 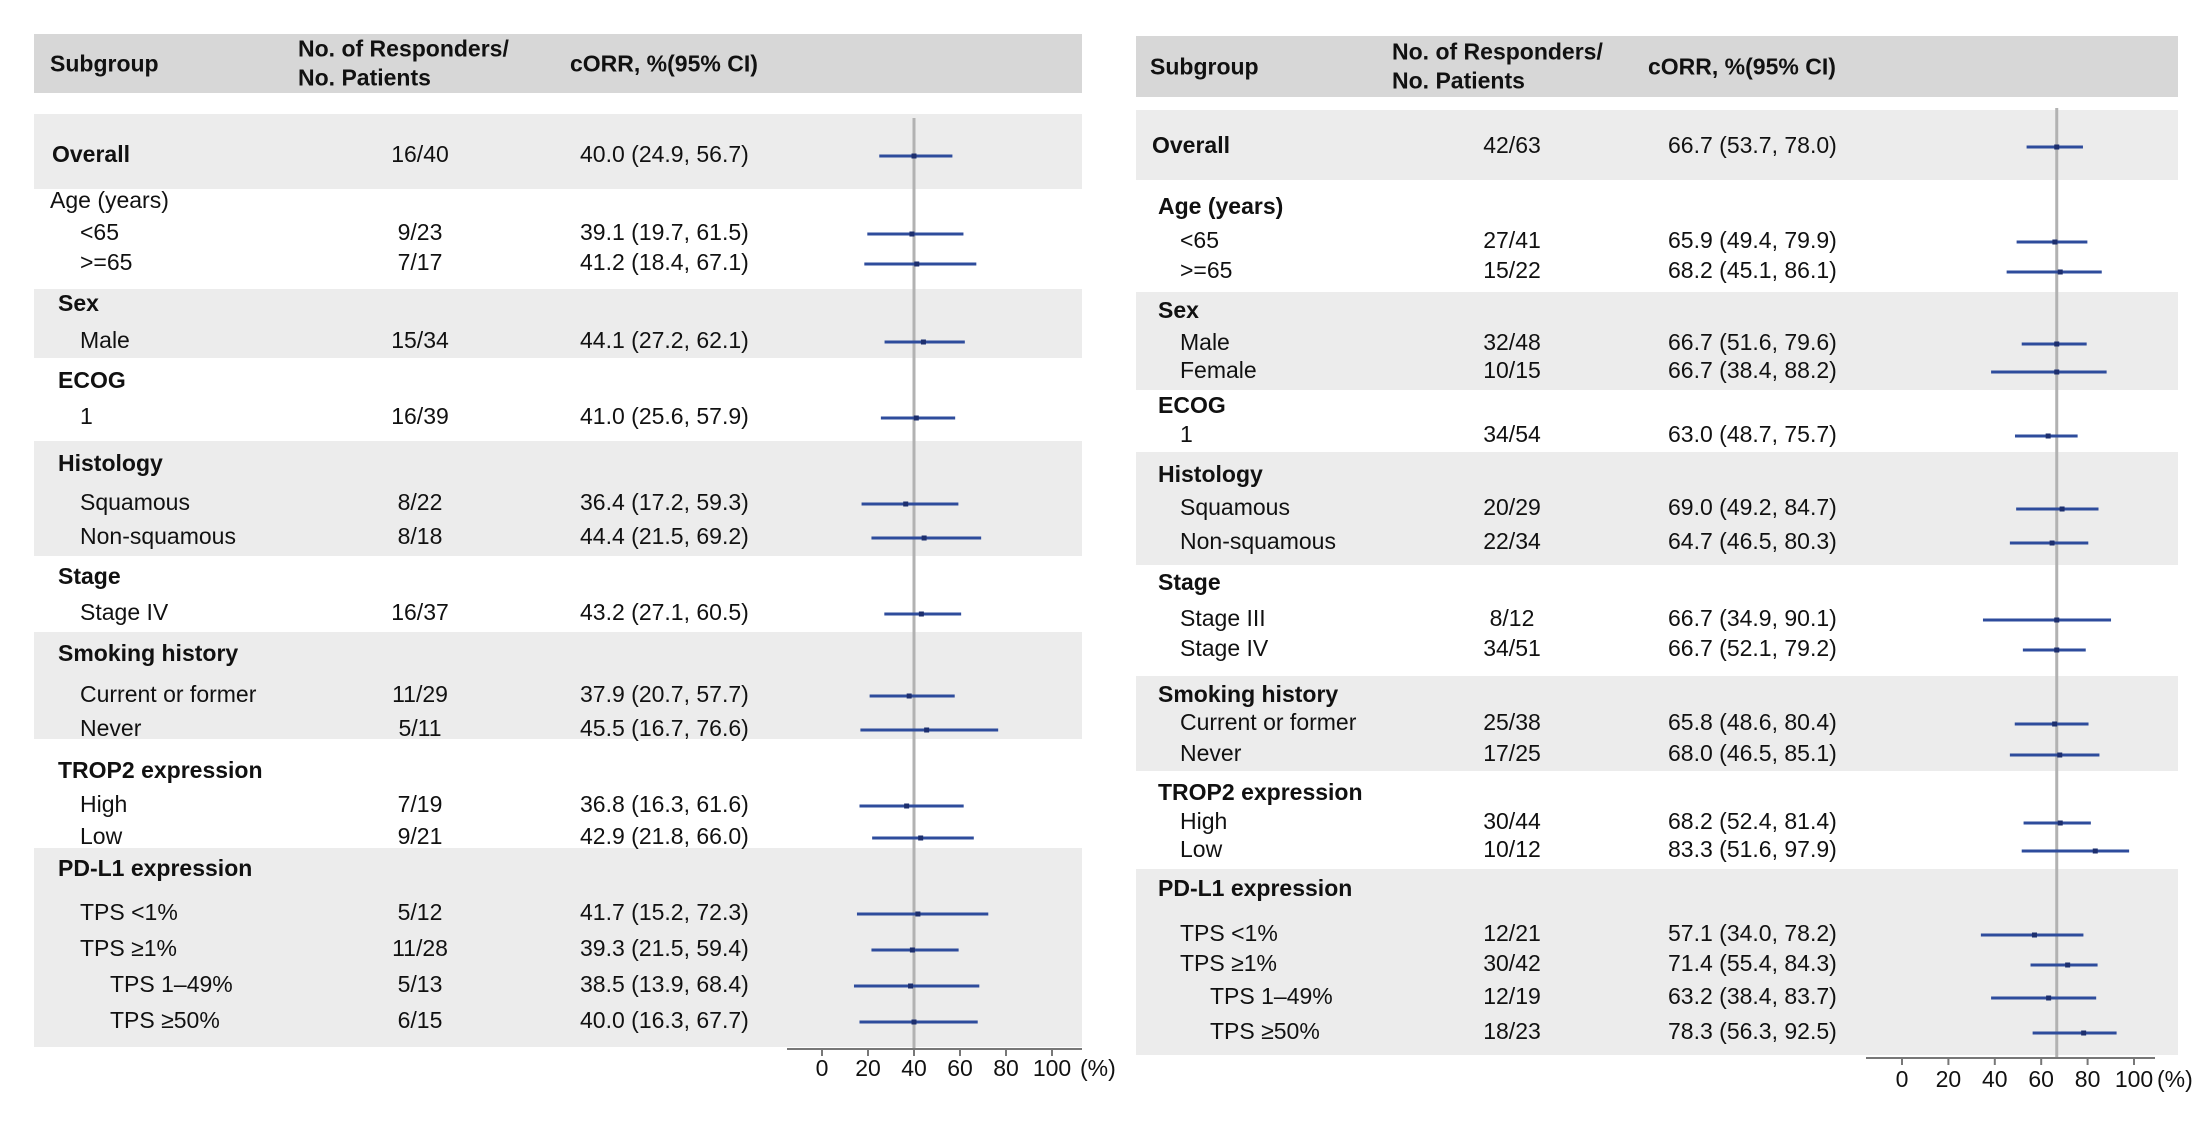 I want to click on group-label: Stage, so click(x=89, y=576).